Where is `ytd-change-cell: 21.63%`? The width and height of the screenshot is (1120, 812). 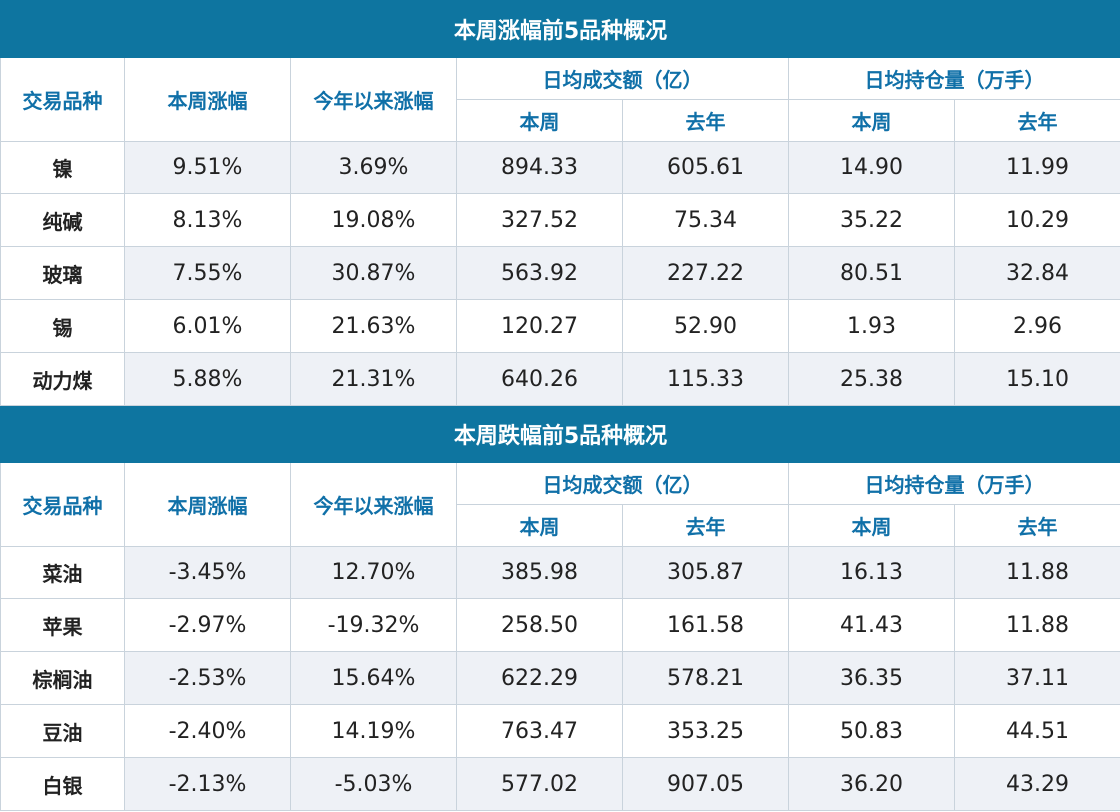
ytd-change-cell: 21.63% is located at coordinates (373, 326).